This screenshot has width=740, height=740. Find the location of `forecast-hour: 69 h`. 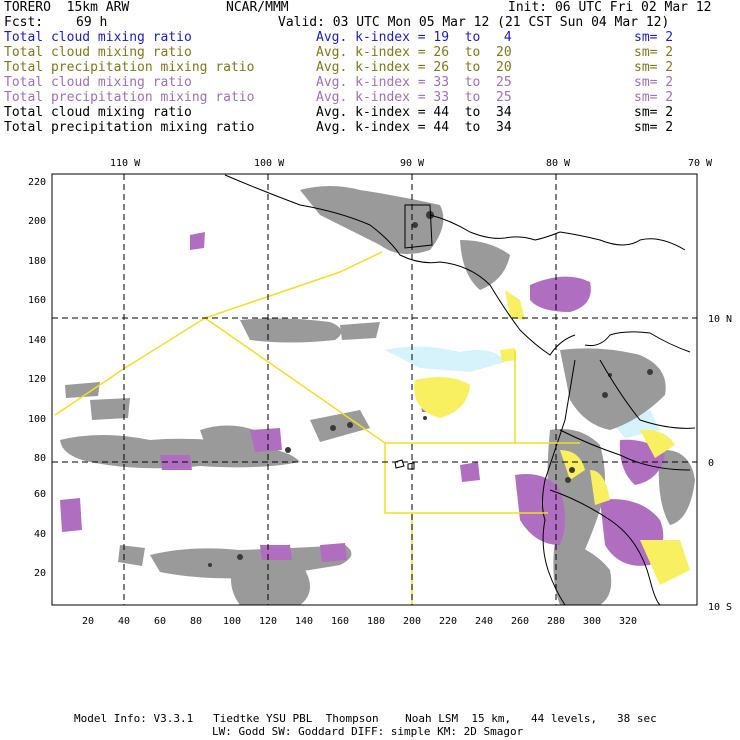

forecast-hour: 69 h is located at coordinates (92, 22).